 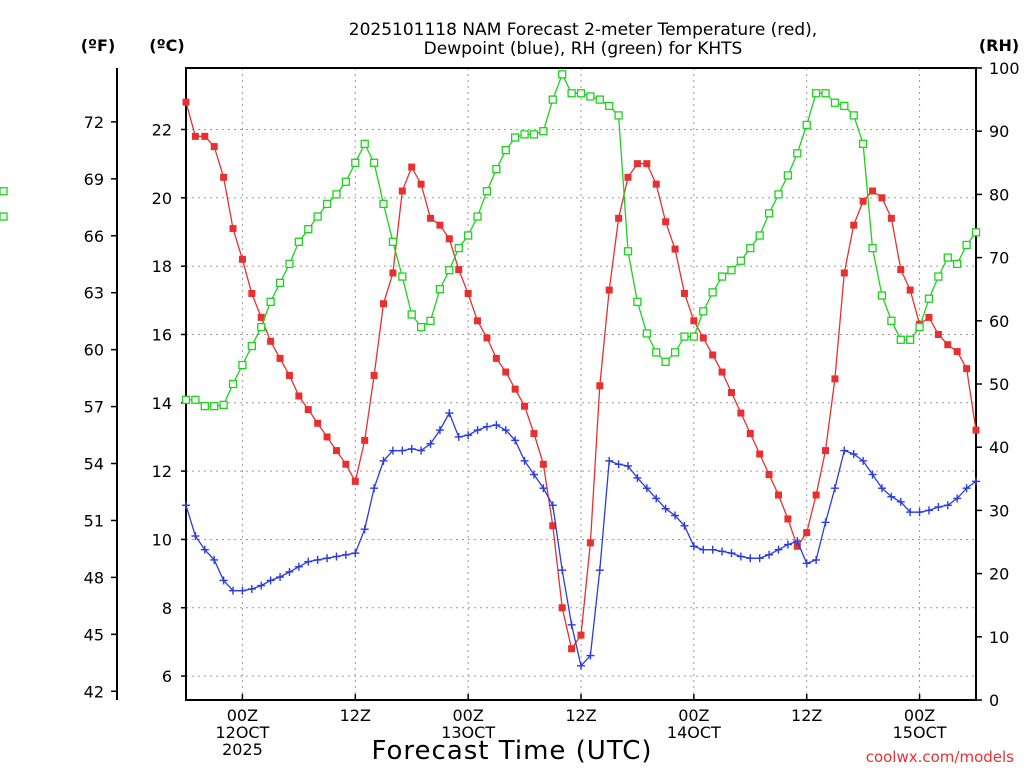 I want to click on c-tick-label: 8, so click(x=167, y=608).